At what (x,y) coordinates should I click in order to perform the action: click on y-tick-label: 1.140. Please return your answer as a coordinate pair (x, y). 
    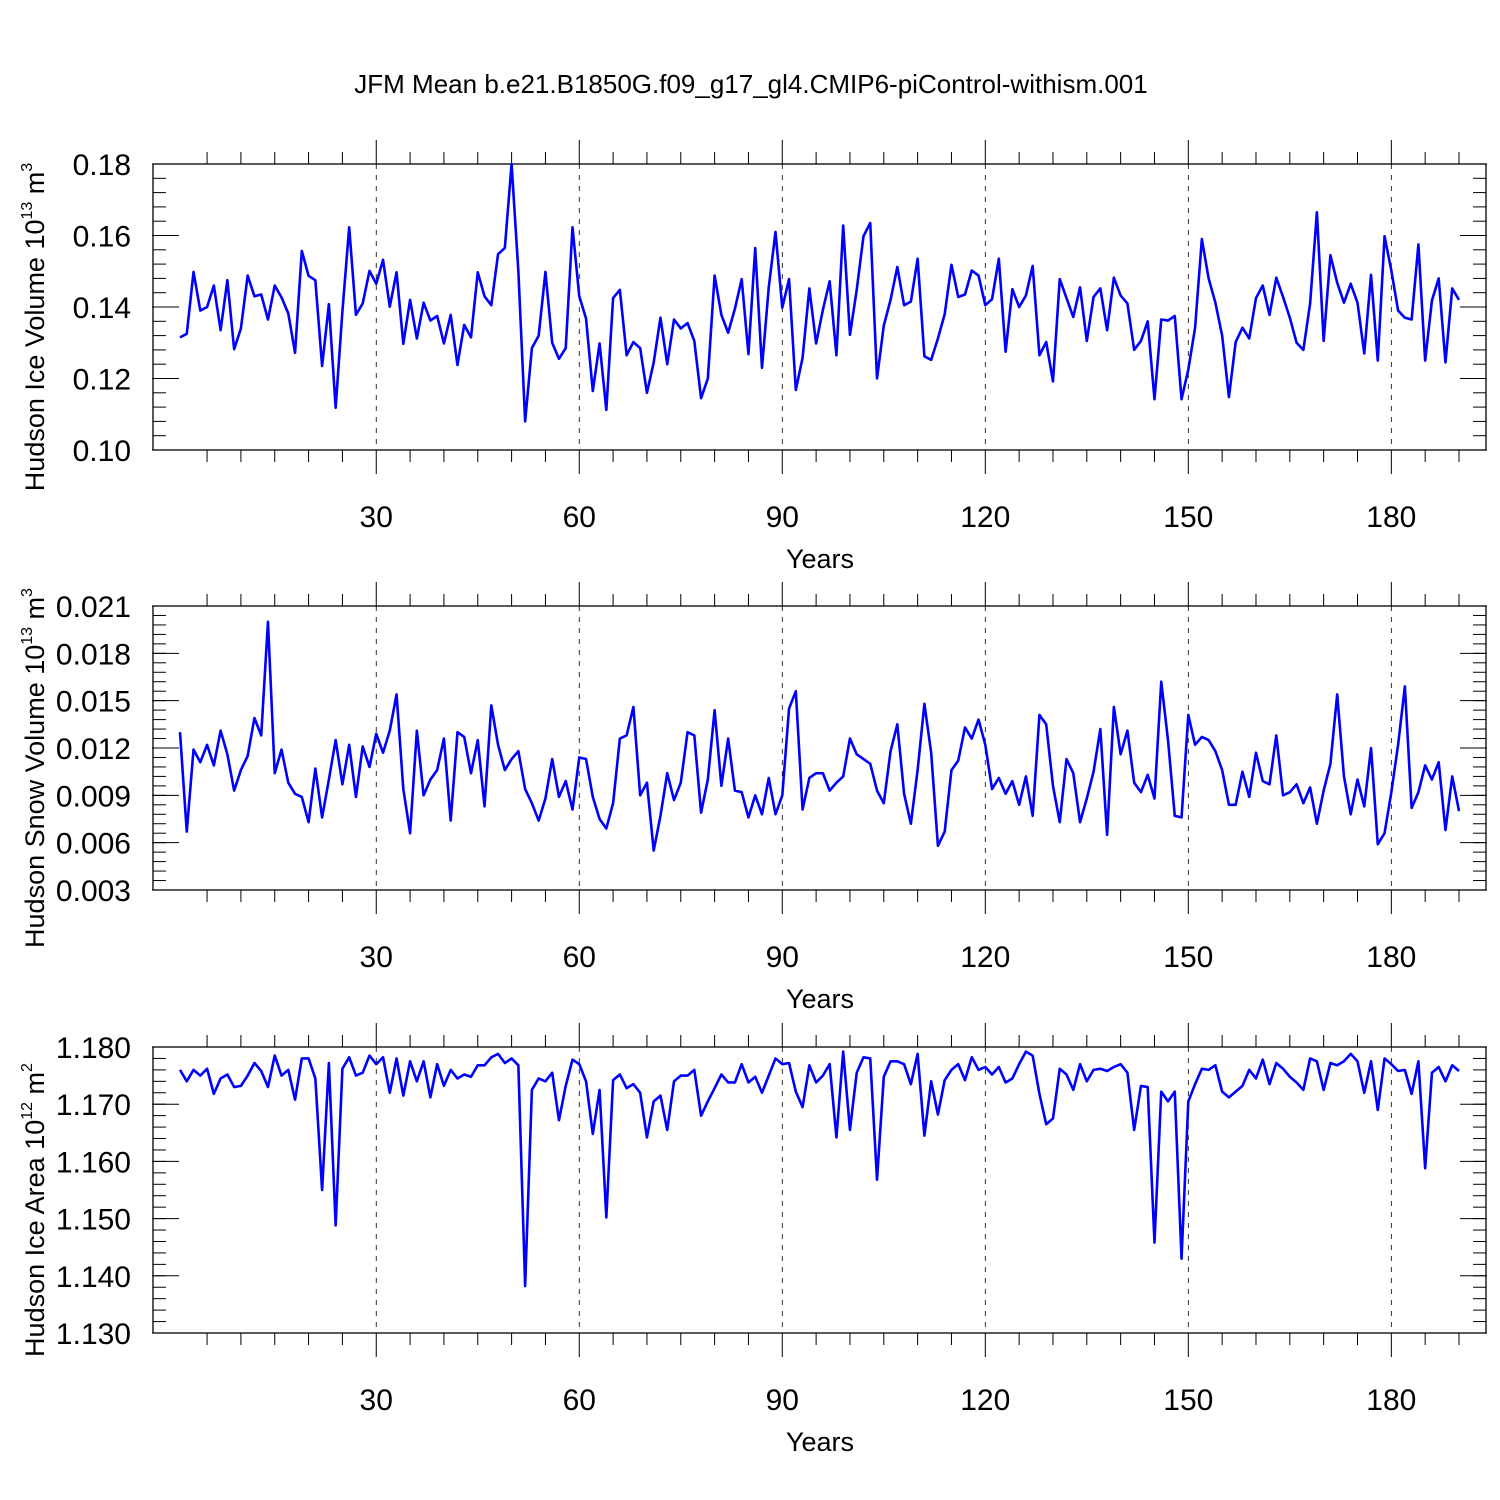
    Looking at the image, I should click on (93, 1277).